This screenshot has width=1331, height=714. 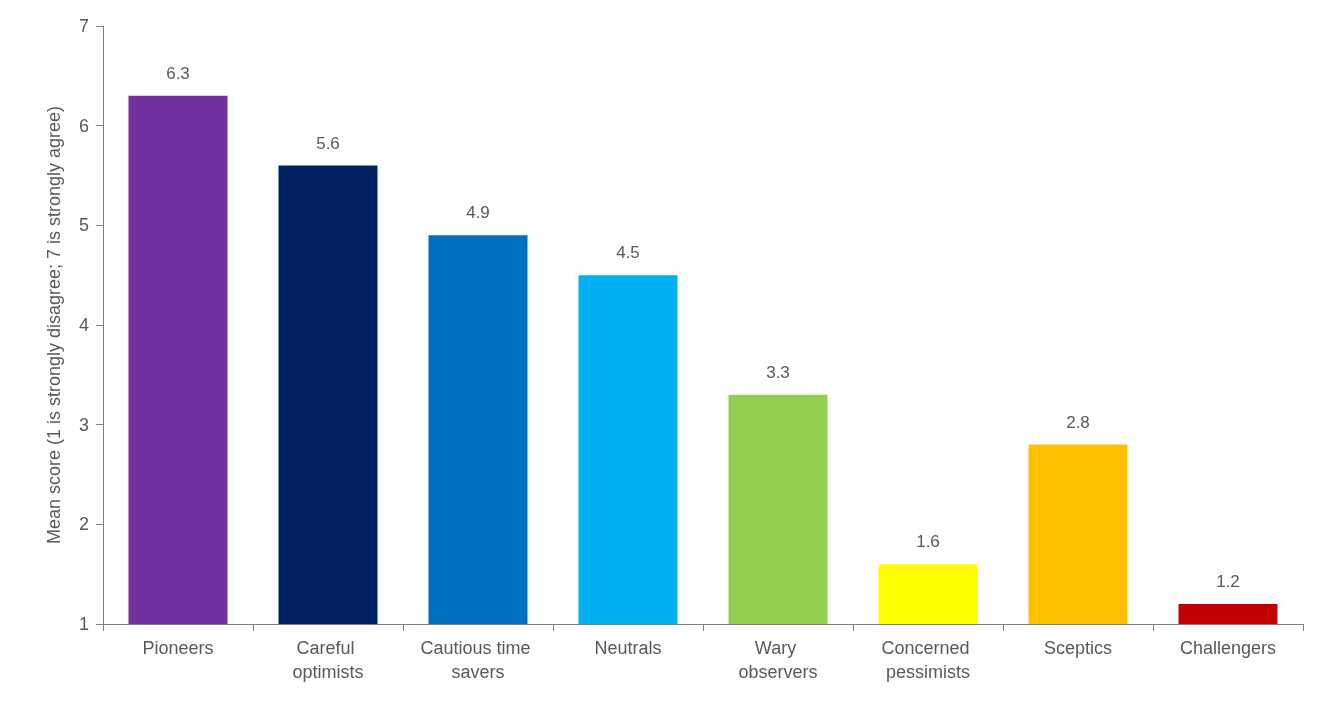 I want to click on y-tick-label: 7, so click(x=83, y=26).